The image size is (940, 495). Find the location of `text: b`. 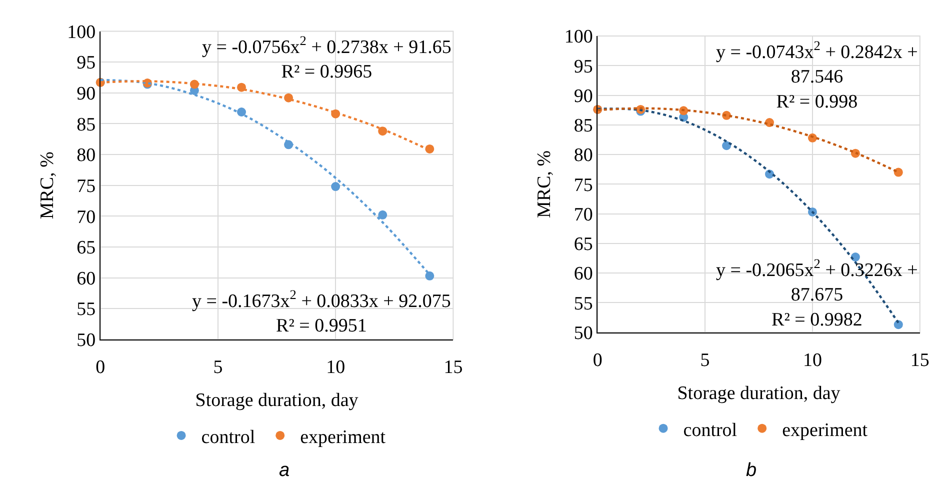

text: b is located at coordinates (751, 470).